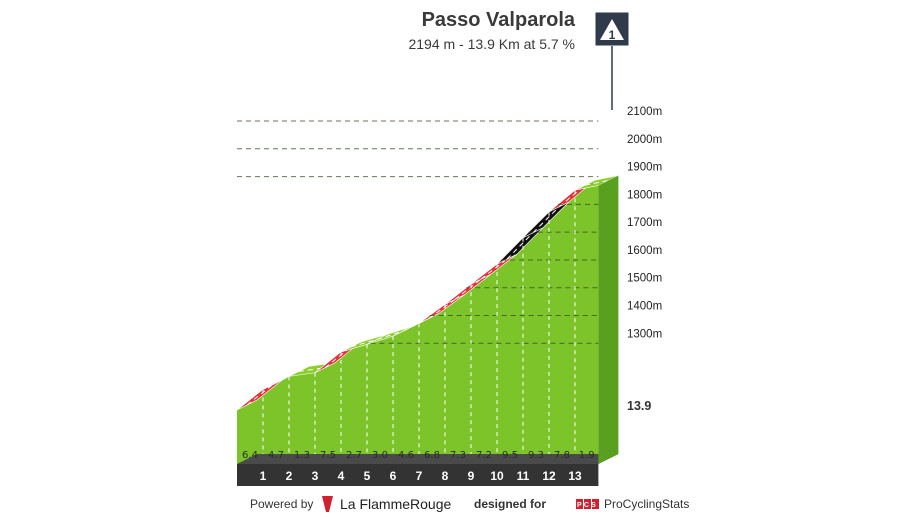  What do you see at coordinates (549, 476) in the screenshot?
I see `km-number-label: 12` at bounding box center [549, 476].